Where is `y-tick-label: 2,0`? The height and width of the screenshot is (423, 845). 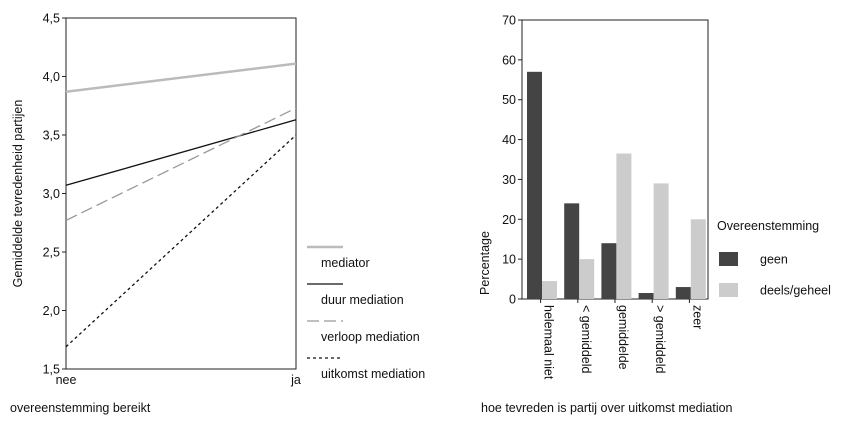 y-tick-label: 2,0 is located at coordinates (51, 311).